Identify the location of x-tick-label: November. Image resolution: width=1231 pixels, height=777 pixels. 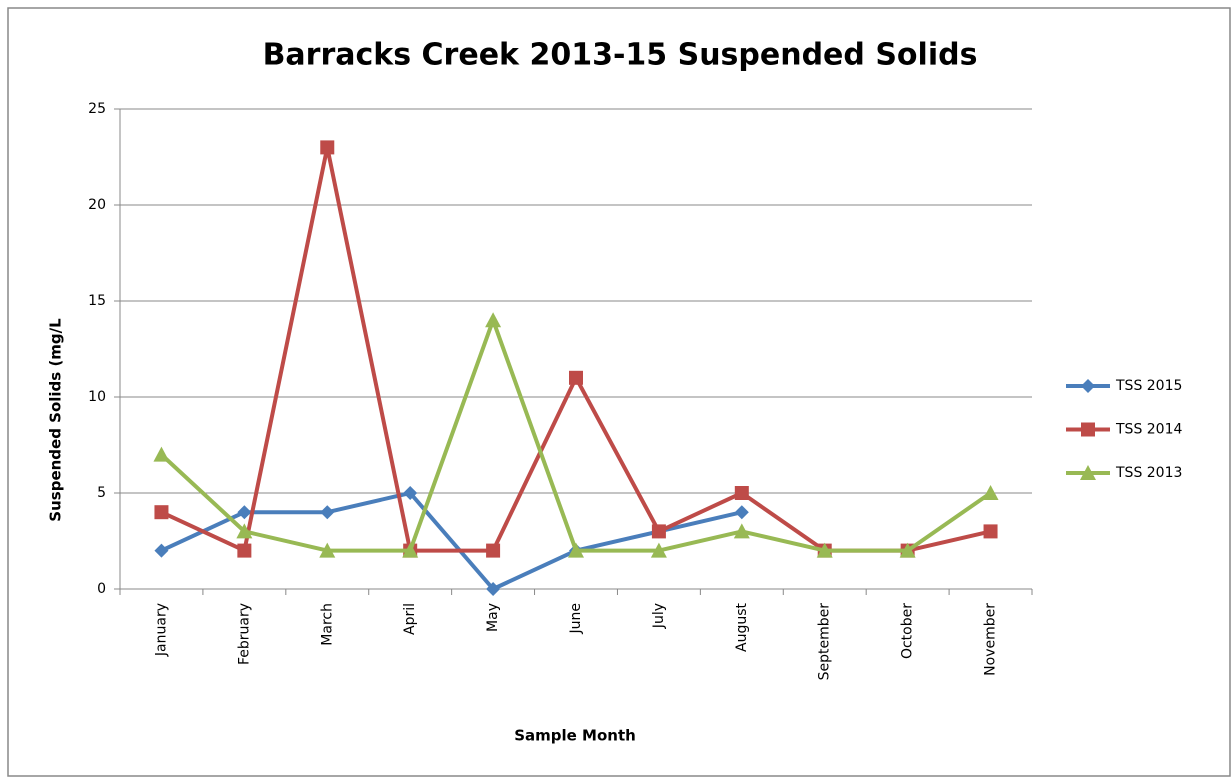
(991, 639).